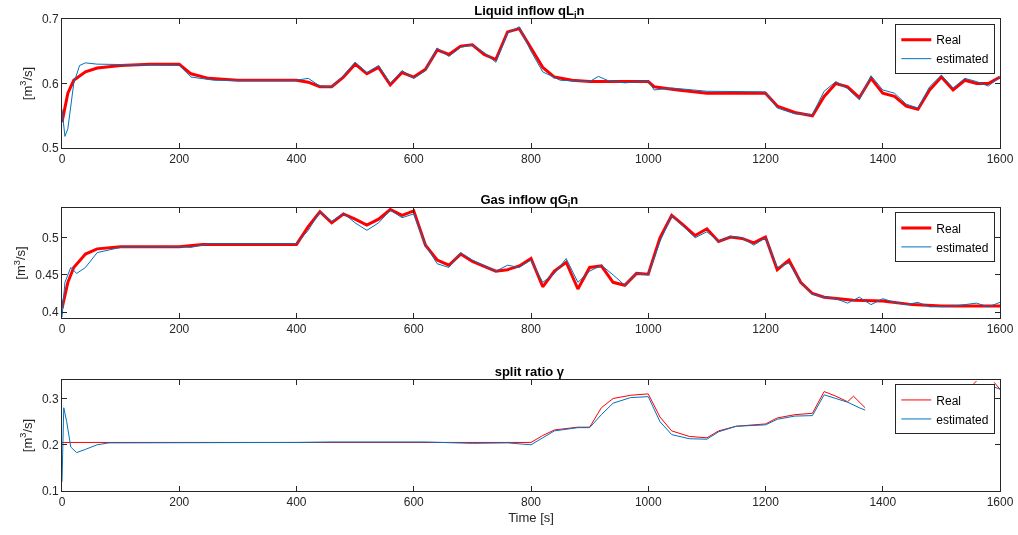 The height and width of the screenshot is (535, 1018). What do you see at coordinates (50, 312) in the screenshot?
I see `y-tick-label: 0.4` at bounding box center [50, 312].